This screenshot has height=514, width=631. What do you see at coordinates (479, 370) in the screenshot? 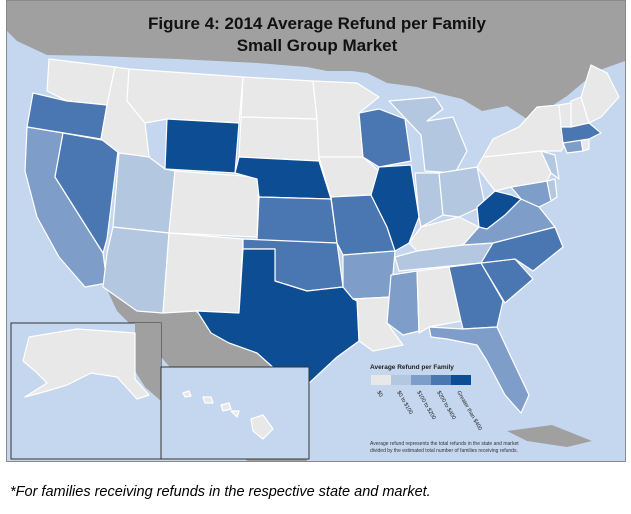
I see `state-florida` at bounding box center [479, 370].